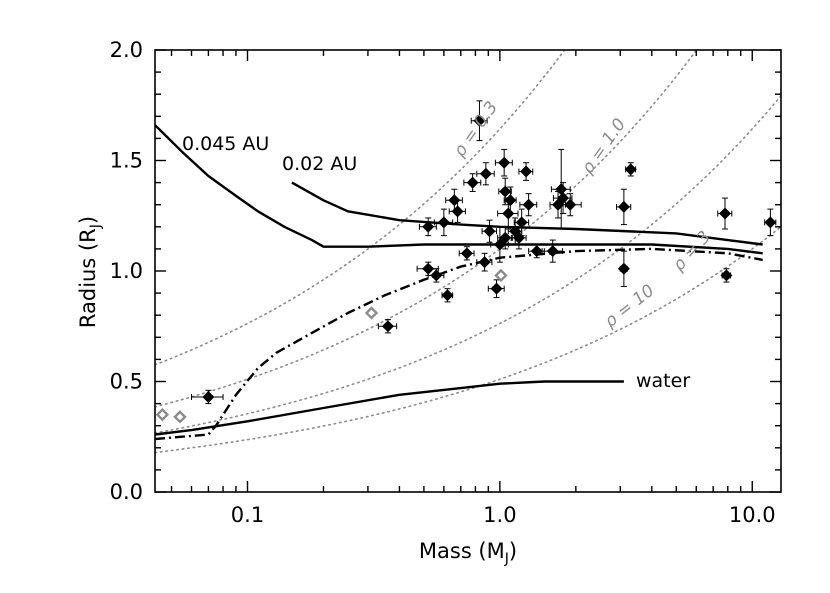 This screenshot has width=830, height=593. What do you see at coordinates (126, 161) in the screenshot?
I see `y-tick-label: 1.5` at bounding box center [126, 161].